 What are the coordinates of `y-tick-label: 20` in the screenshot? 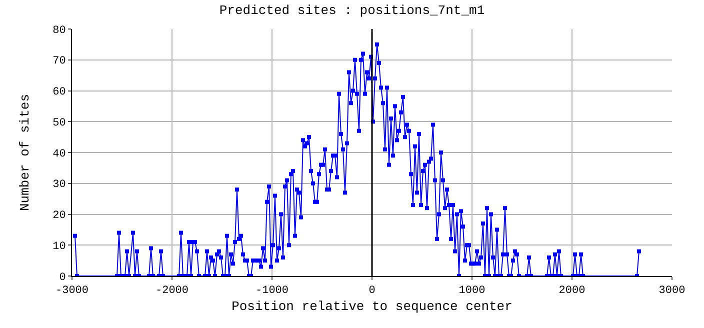 It's located at (59, 216).